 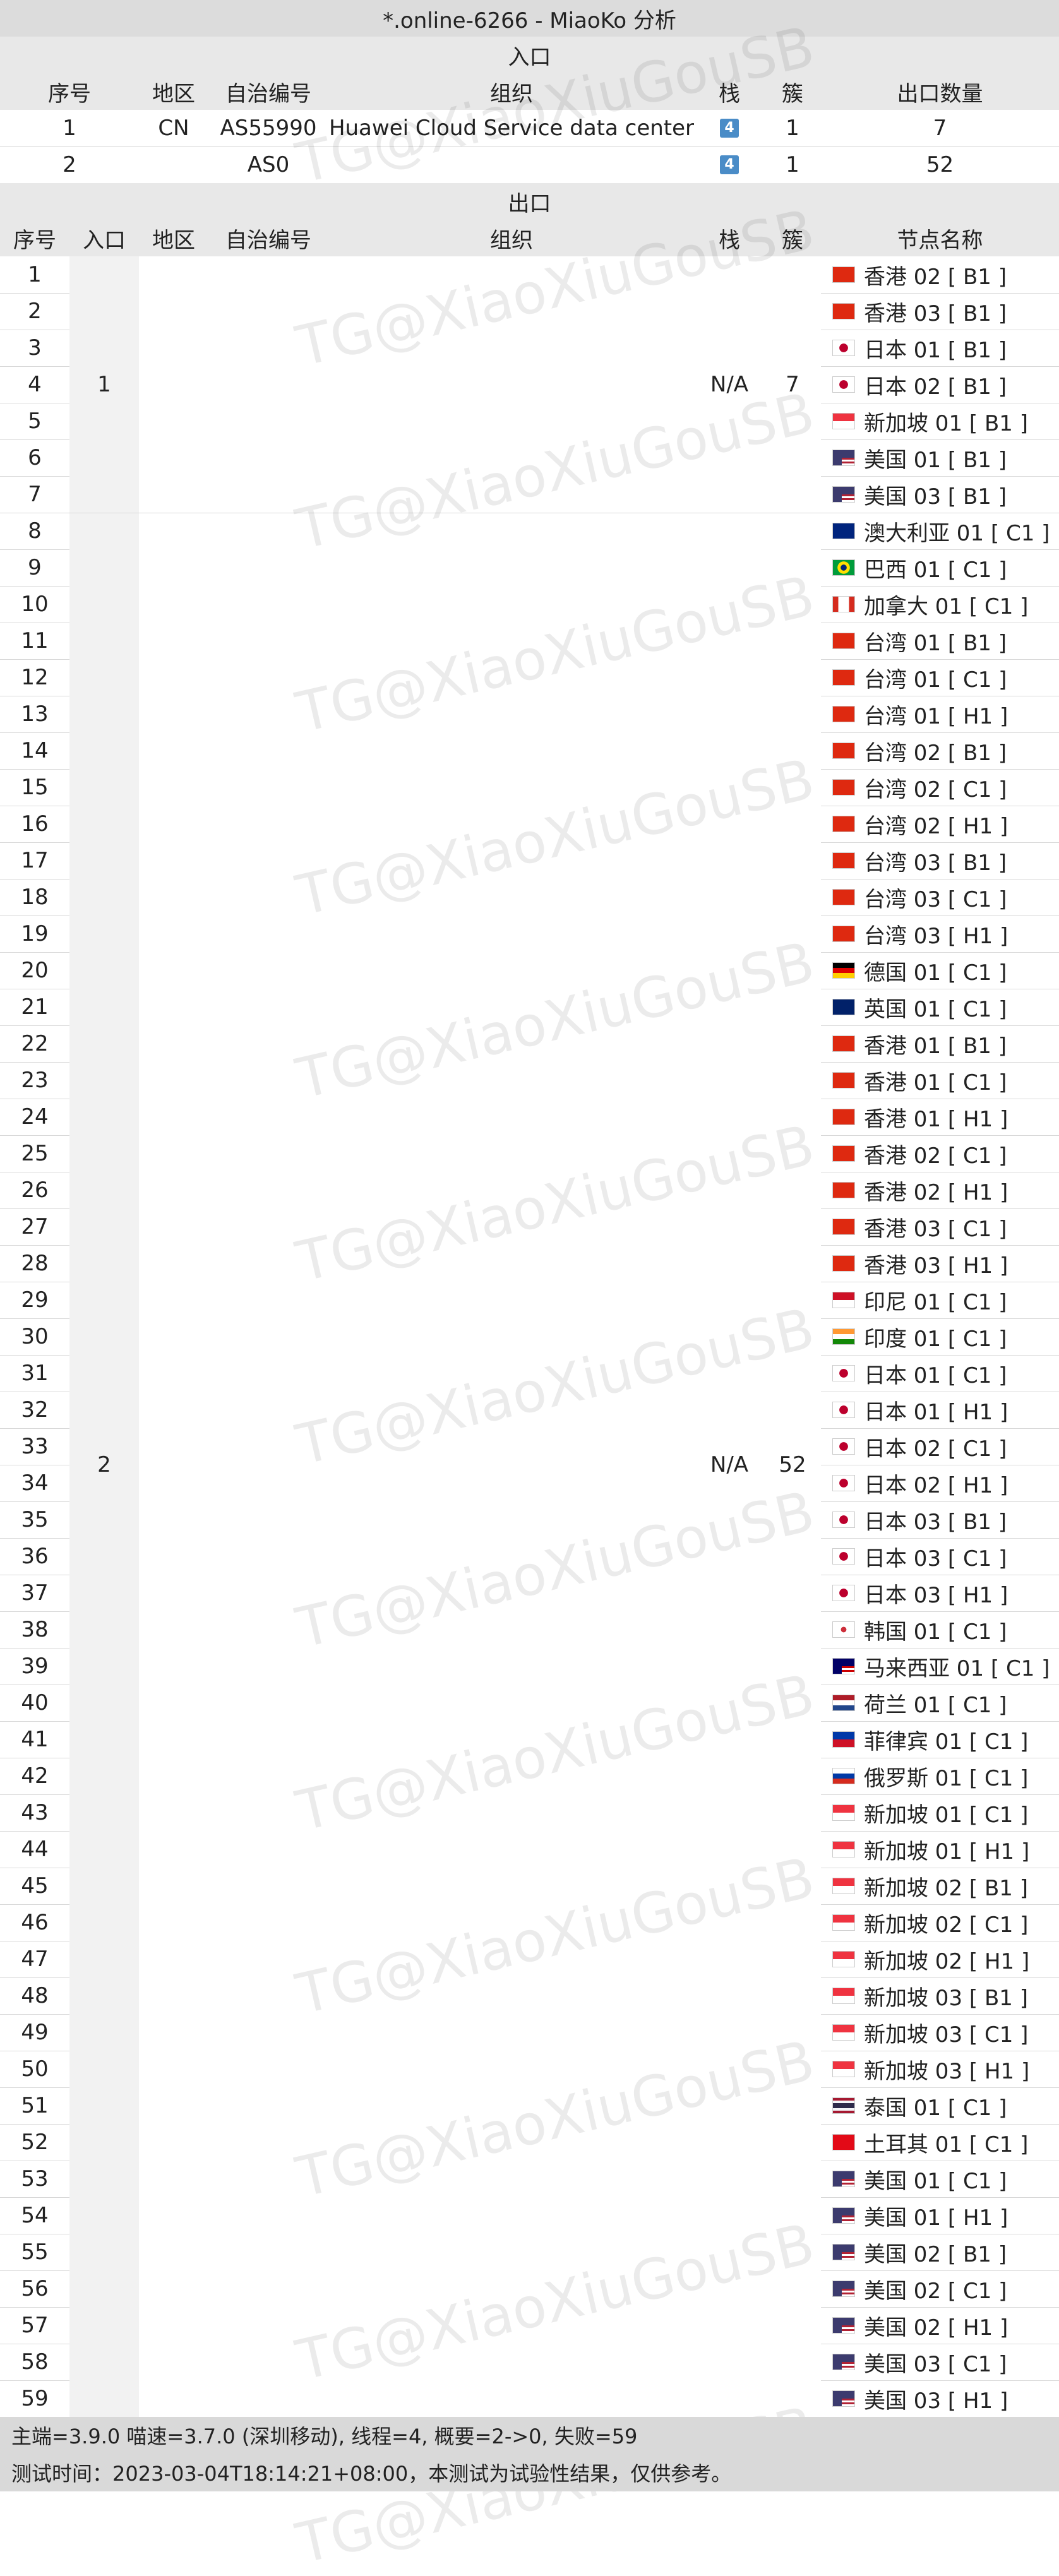 What do you see at coordinates (529, 1446) in the screenshot?
I see `exit-row: 33 日本 02 [ C1 ]` at bounding box center [529, 1446].